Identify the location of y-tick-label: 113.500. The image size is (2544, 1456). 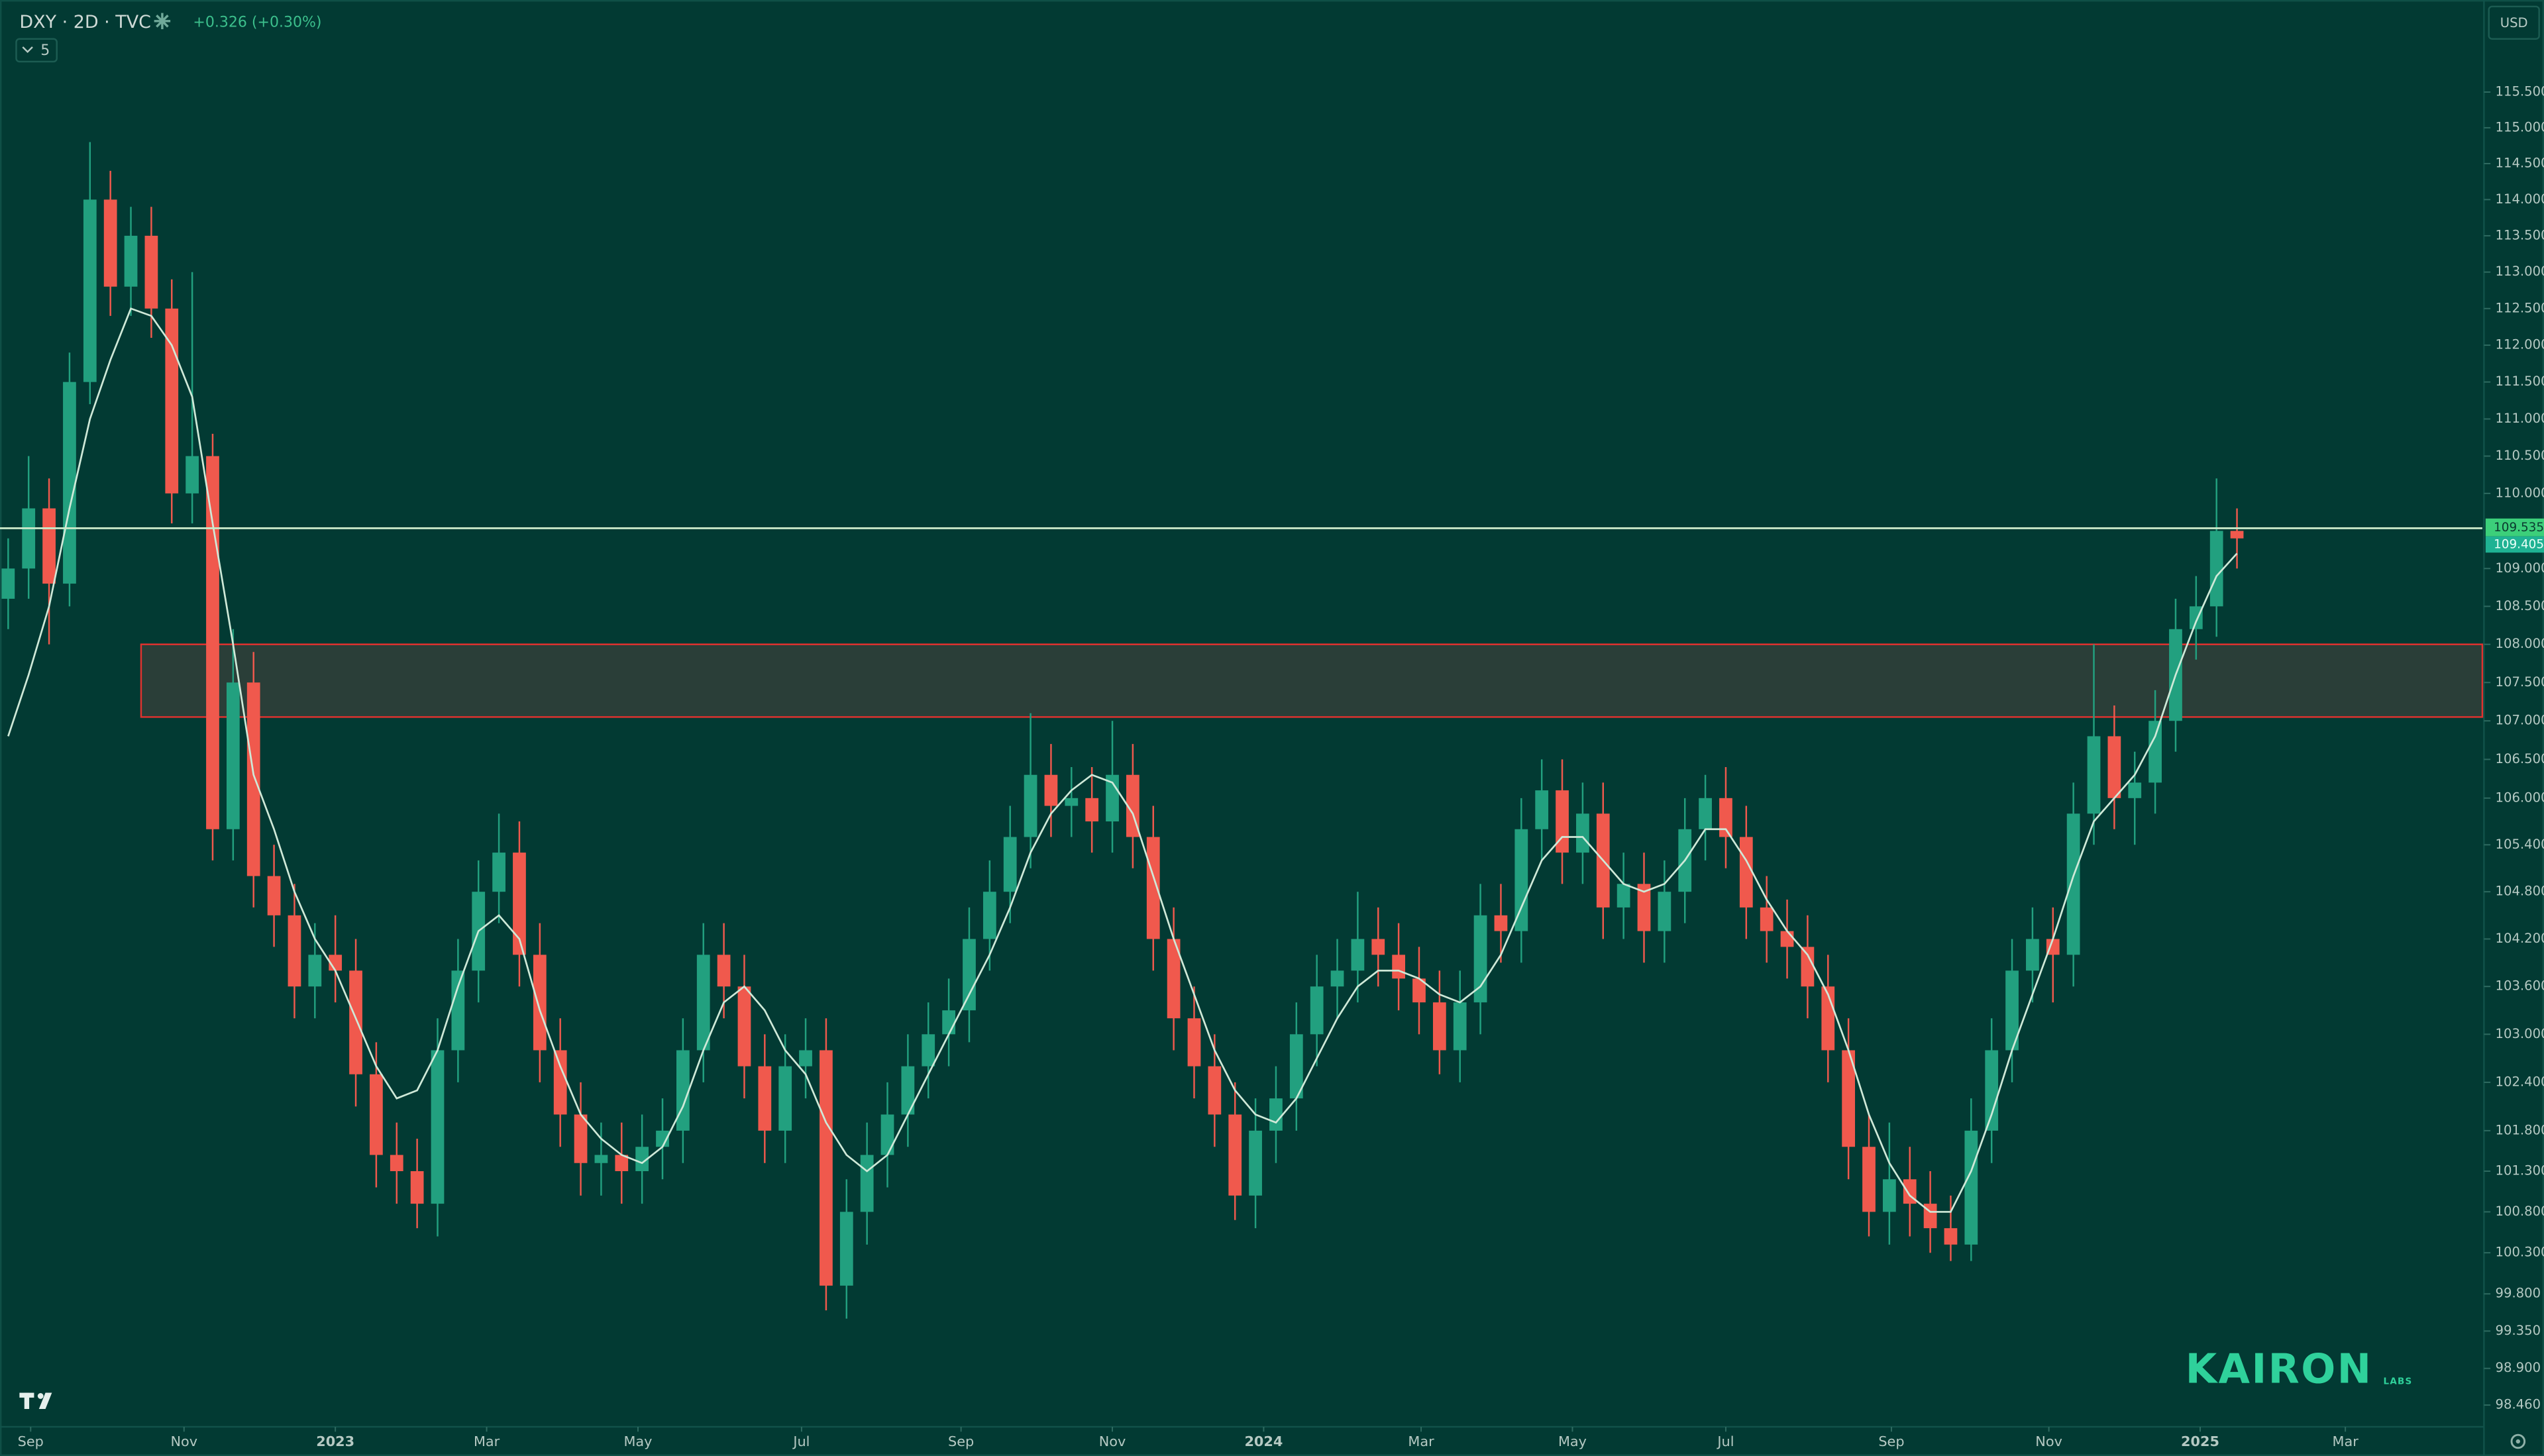
(2520, 234).